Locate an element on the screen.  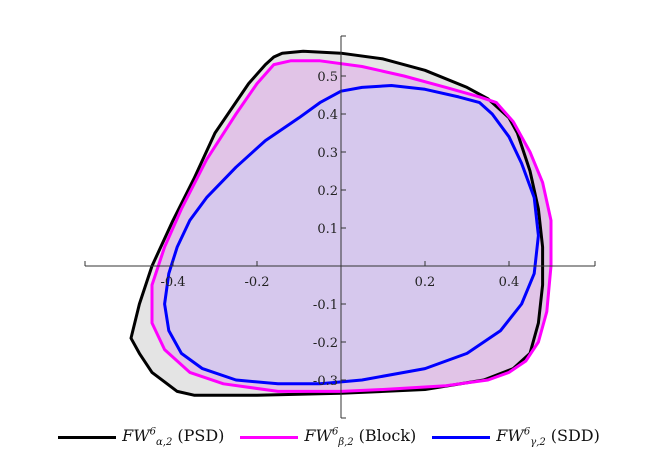
legend-item-sdd: FW6γ,2 (SDD) is located at coordinates (516, 437).